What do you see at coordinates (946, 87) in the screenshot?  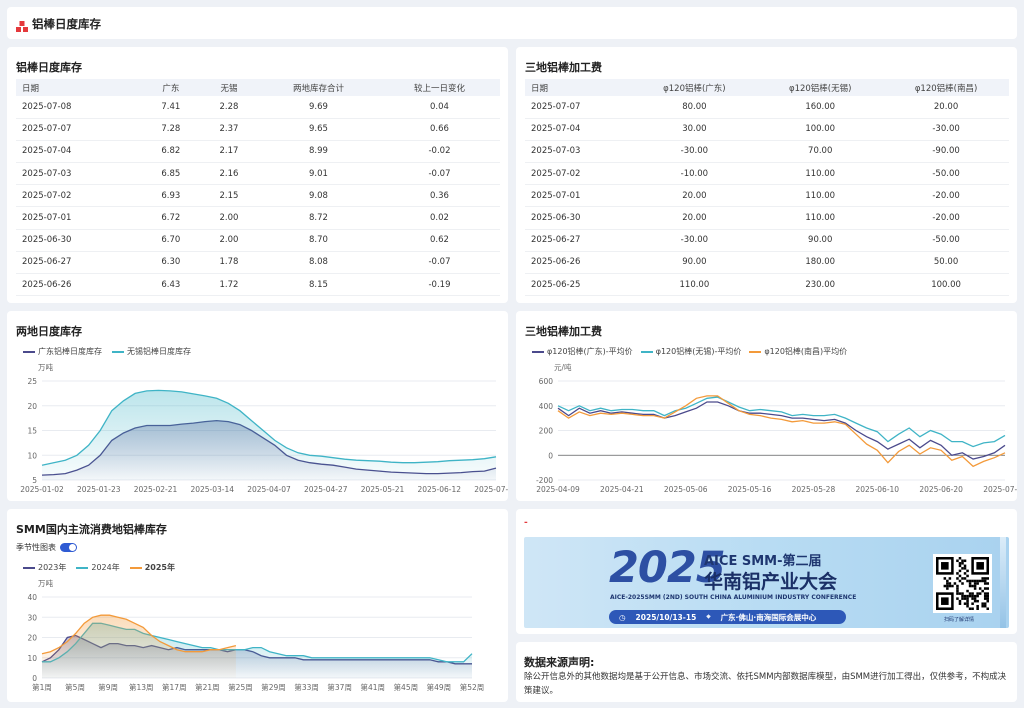 I see `column-header: φ120铝棒(南昌)` at bounding box center [946, 87].